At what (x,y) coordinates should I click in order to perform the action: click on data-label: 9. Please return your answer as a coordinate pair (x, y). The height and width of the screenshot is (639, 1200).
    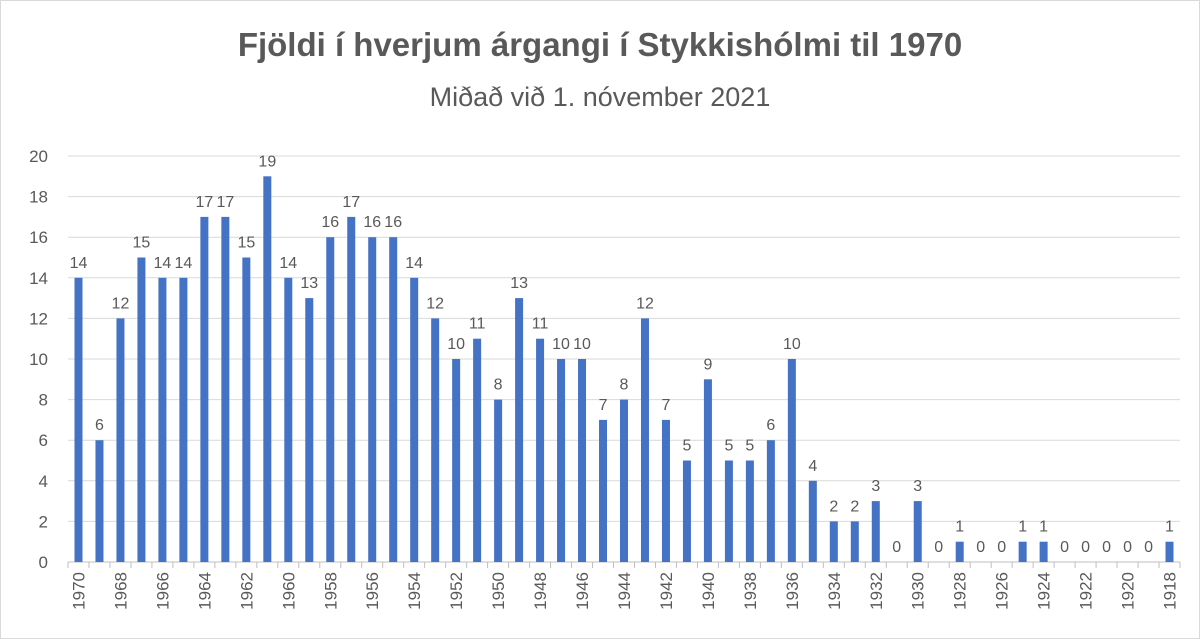
    Looking at the image, I should click on (707, 364).